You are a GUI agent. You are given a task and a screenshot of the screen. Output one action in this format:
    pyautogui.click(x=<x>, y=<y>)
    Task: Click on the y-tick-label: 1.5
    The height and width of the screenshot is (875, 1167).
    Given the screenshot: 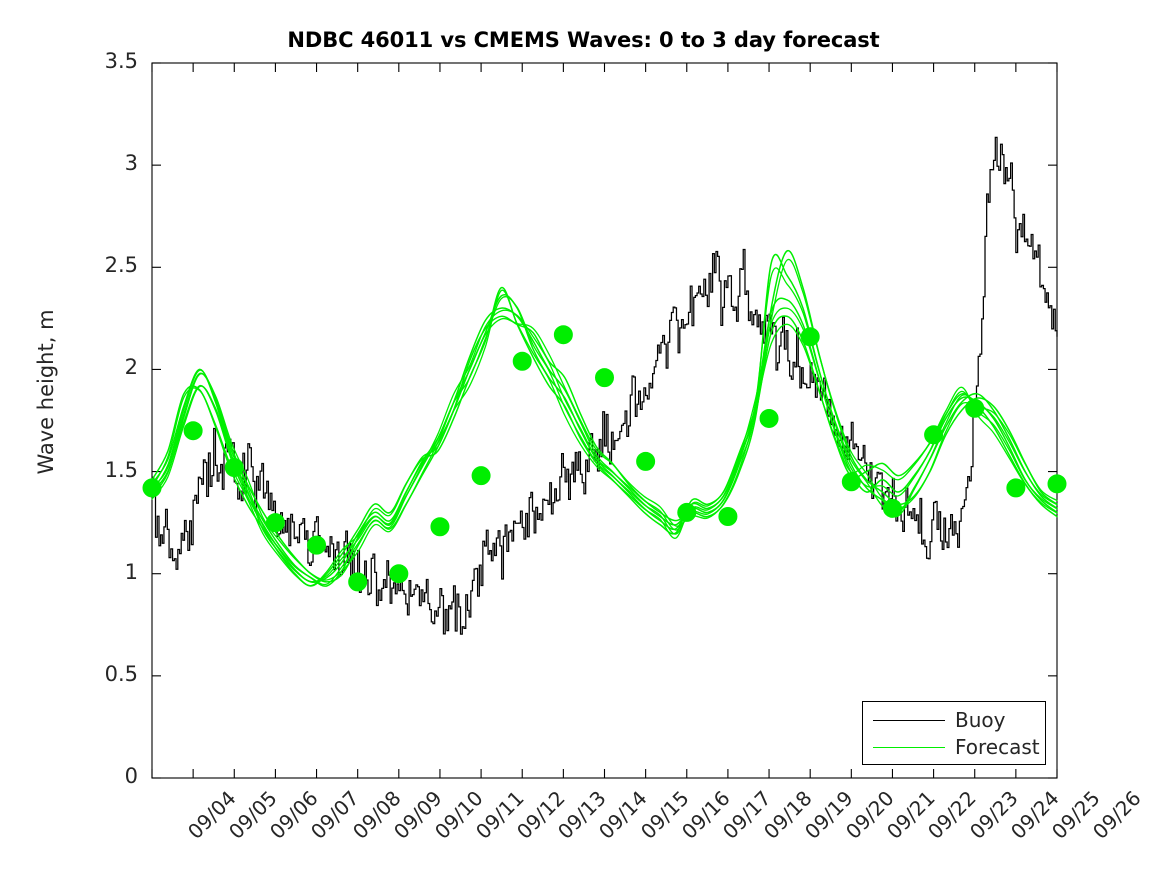 What is the action you would take?
    pyautogui.click(x=121, y=469)
    